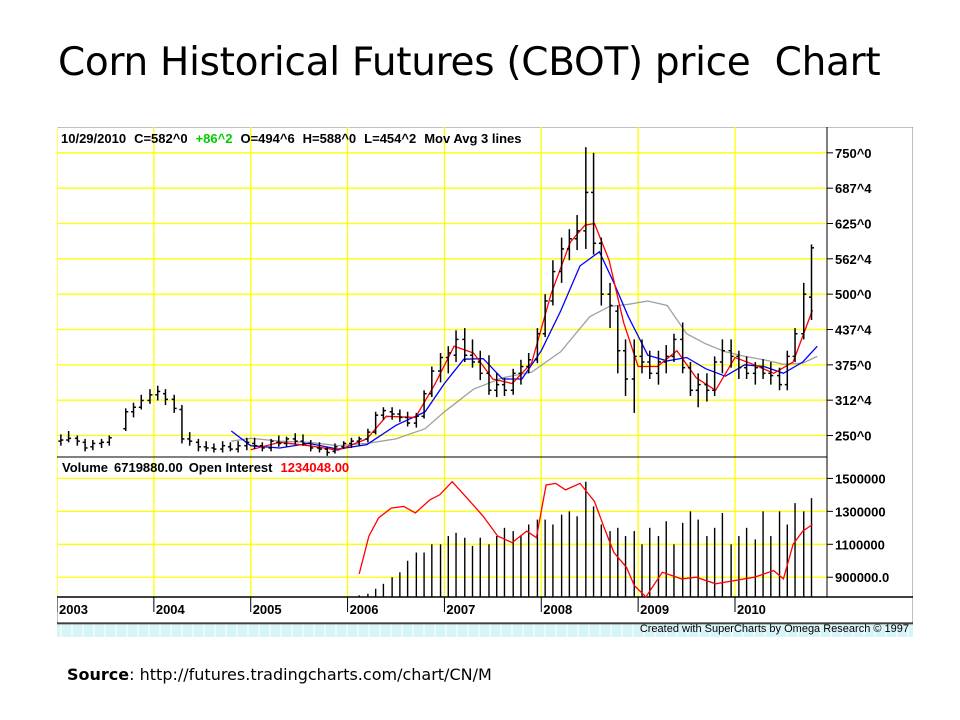  Describe the element at coordinates (853, 294) in the screenshot. I see `price-tick-label: 500^0` at that location.